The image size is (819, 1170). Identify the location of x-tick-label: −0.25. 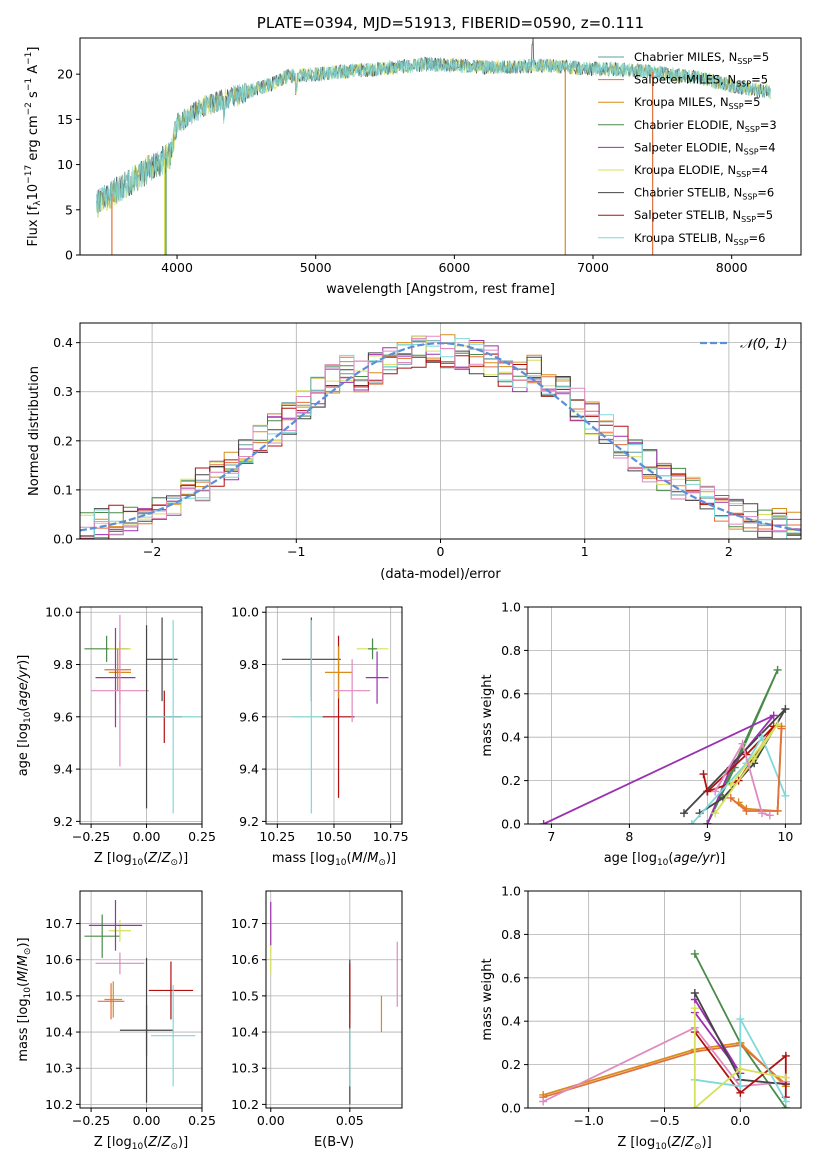
(91, 836).